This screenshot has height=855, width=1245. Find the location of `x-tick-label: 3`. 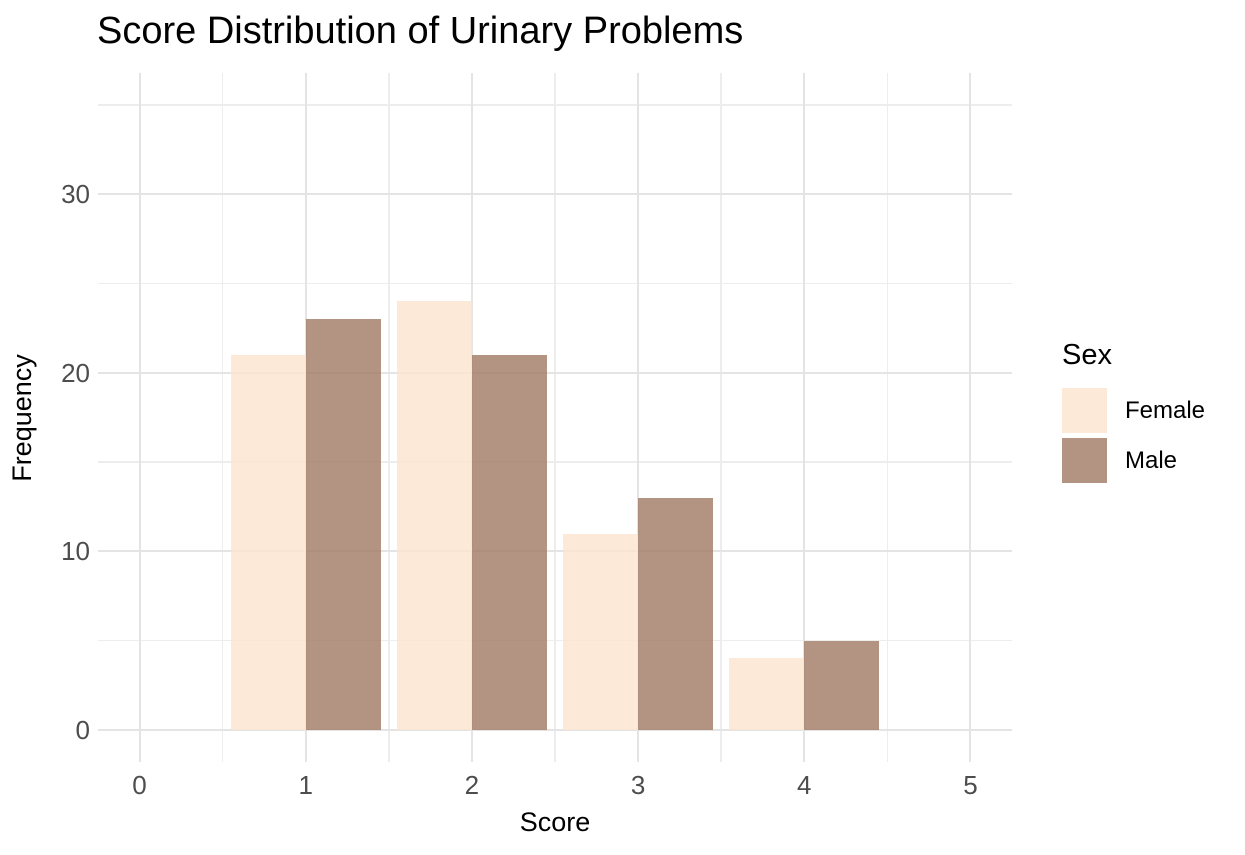

x-tick-label: 3 is located at coordinates (638, 785).